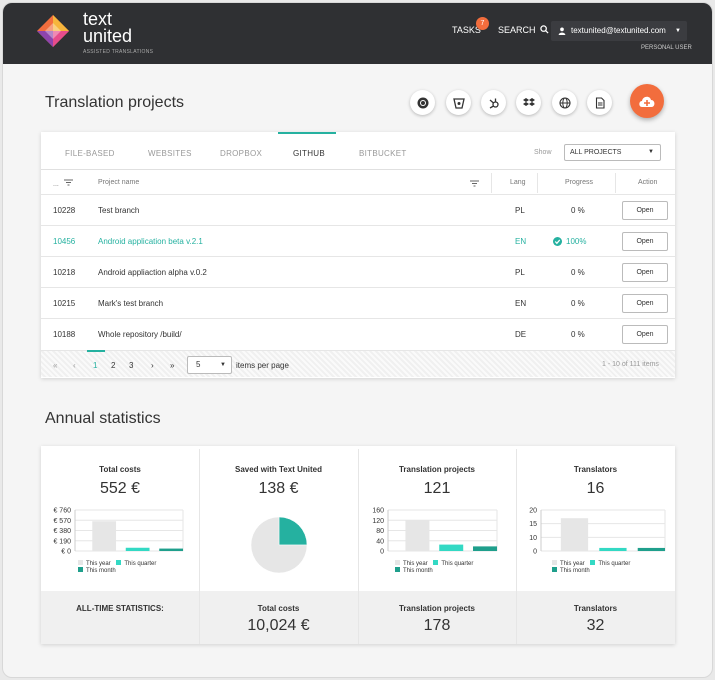  Describe the element at coordinates (55, 365) in the screenshot. I see `first-page-icon: «` at that location.